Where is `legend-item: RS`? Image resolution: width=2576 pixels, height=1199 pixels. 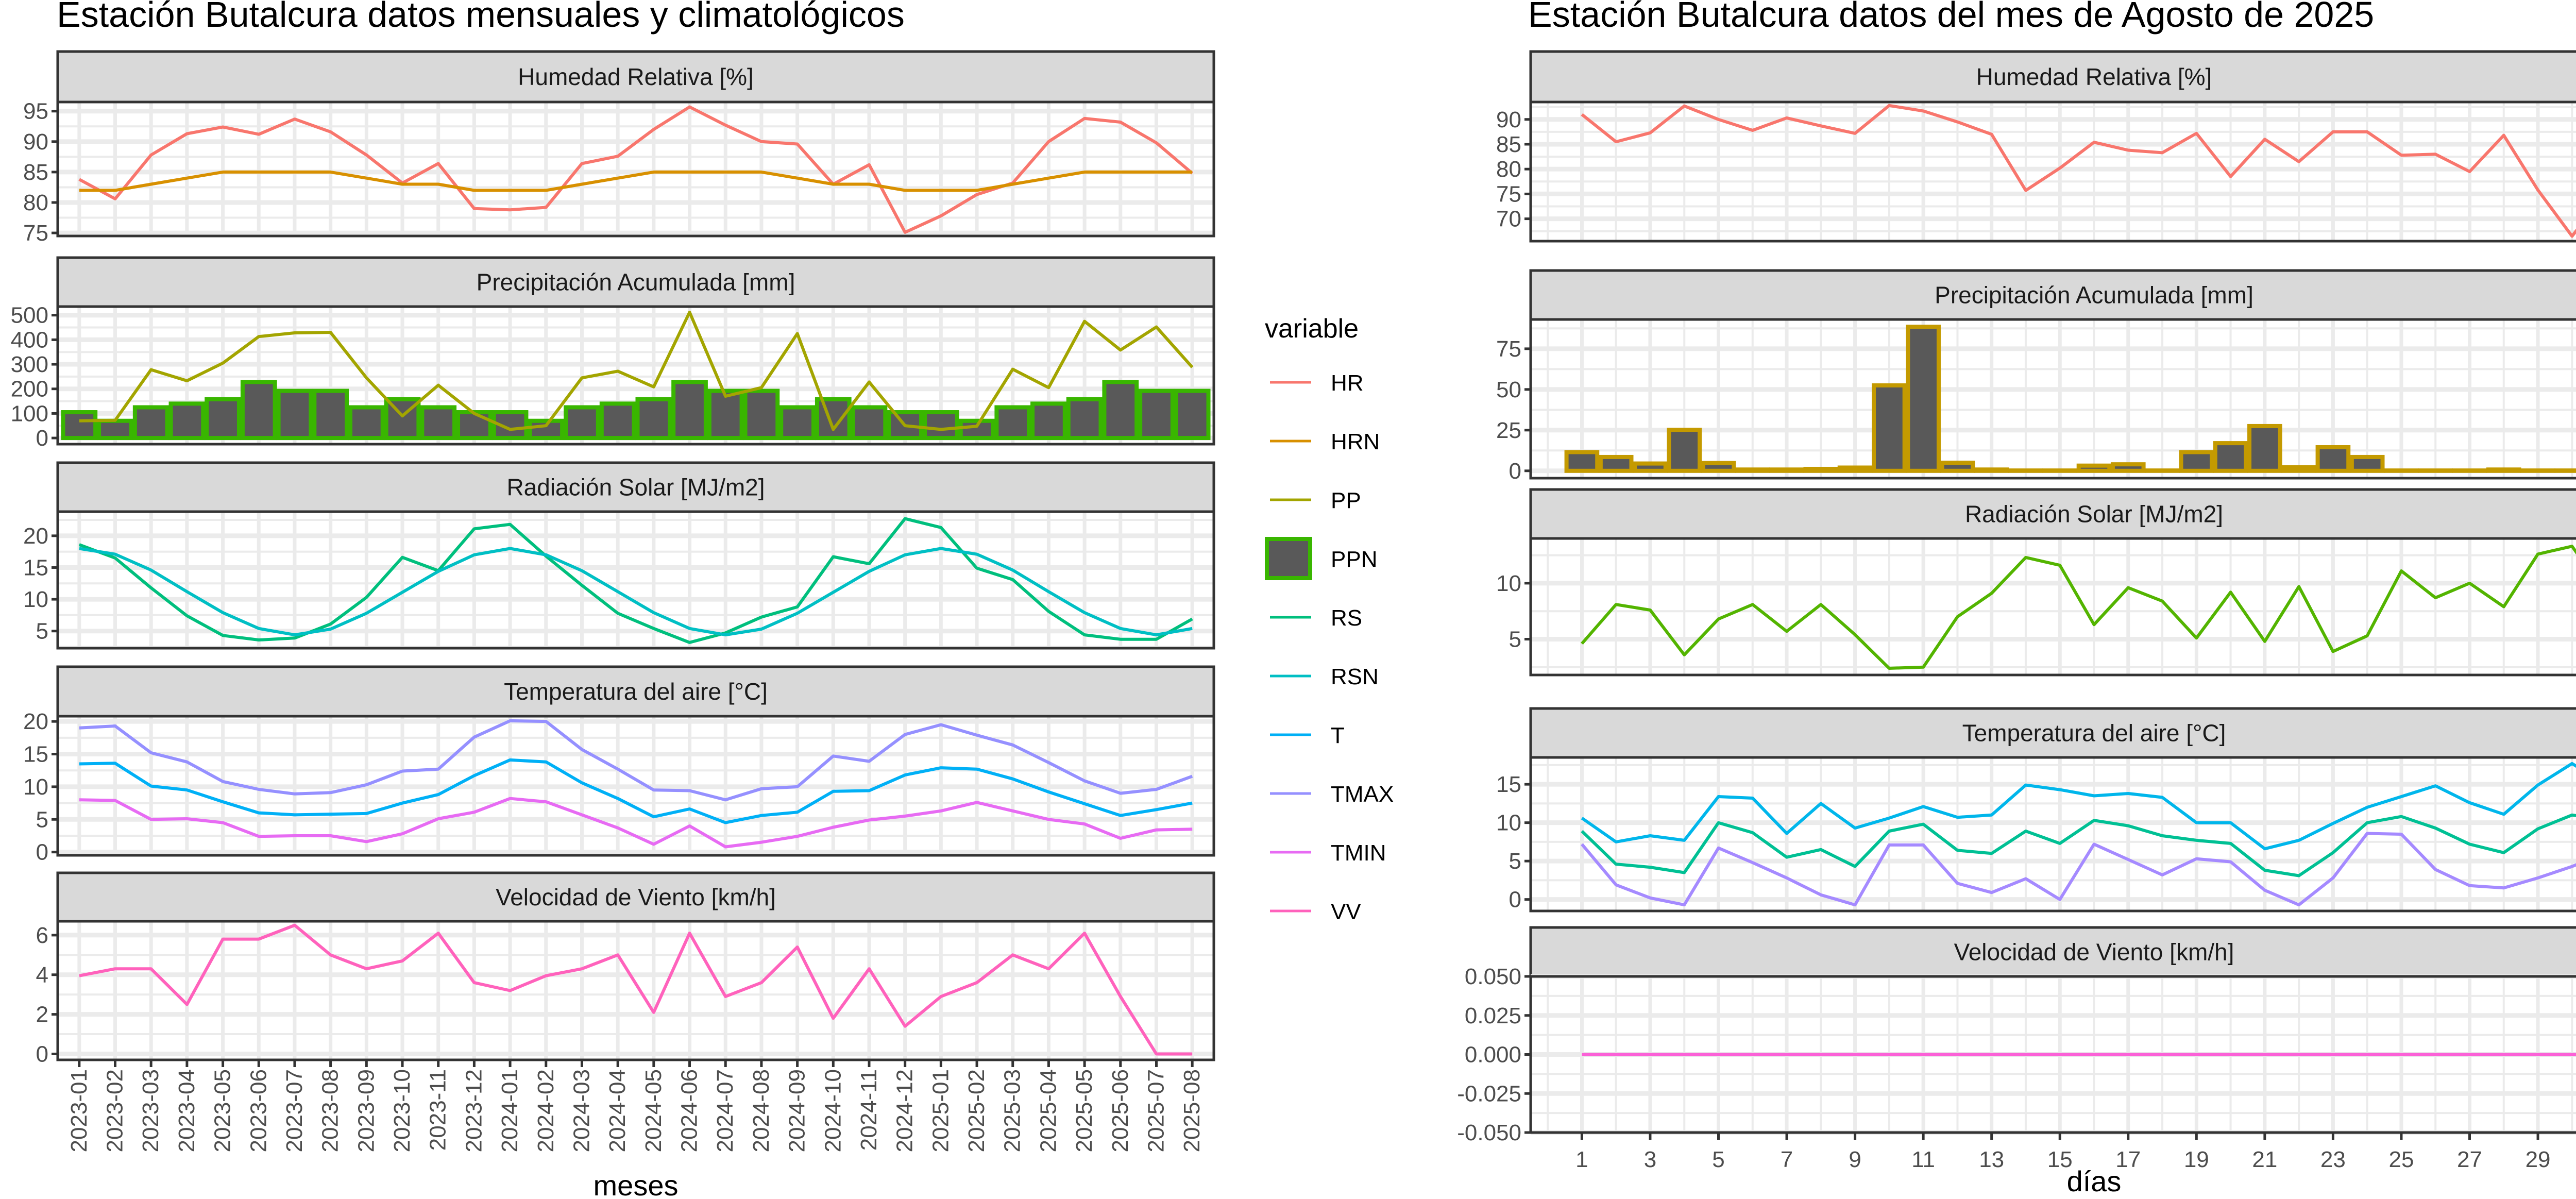 legend-item: RS is located at coordinates (1316, 618).